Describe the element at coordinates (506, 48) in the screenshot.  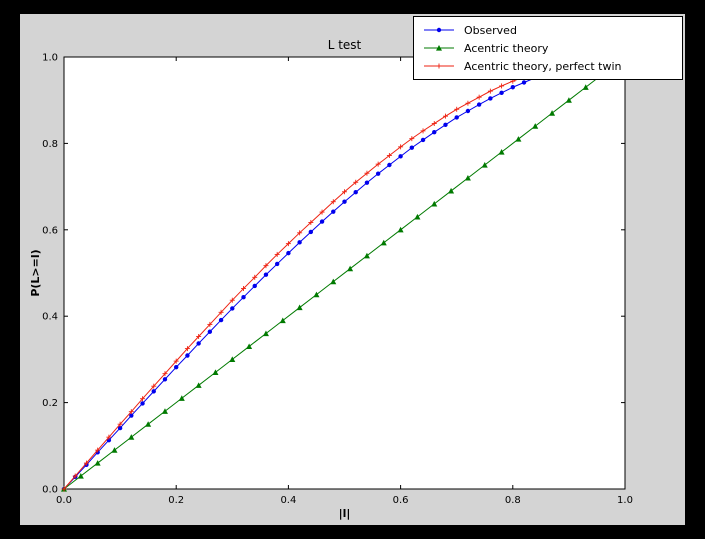
I see `legend-label-acentric-theory: Acentric theory` at that location.